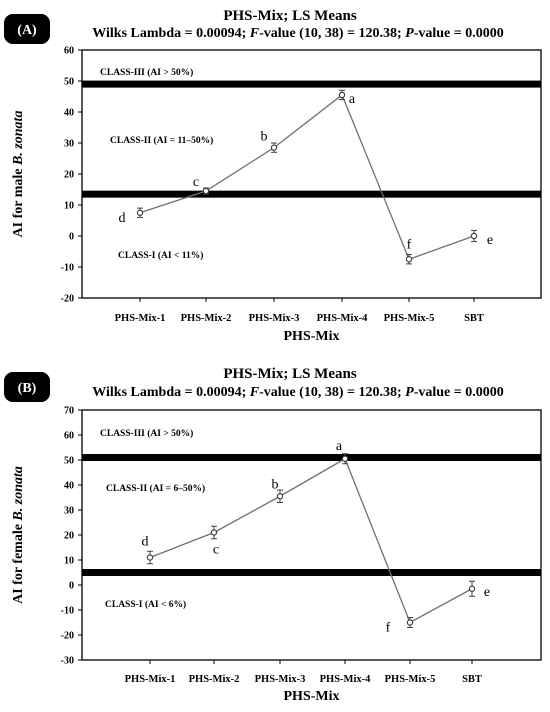 The height and width of the screenshot is (712, 550). I want to click on class-label: CLASS-I (AI < 6%), so click(145, 604).